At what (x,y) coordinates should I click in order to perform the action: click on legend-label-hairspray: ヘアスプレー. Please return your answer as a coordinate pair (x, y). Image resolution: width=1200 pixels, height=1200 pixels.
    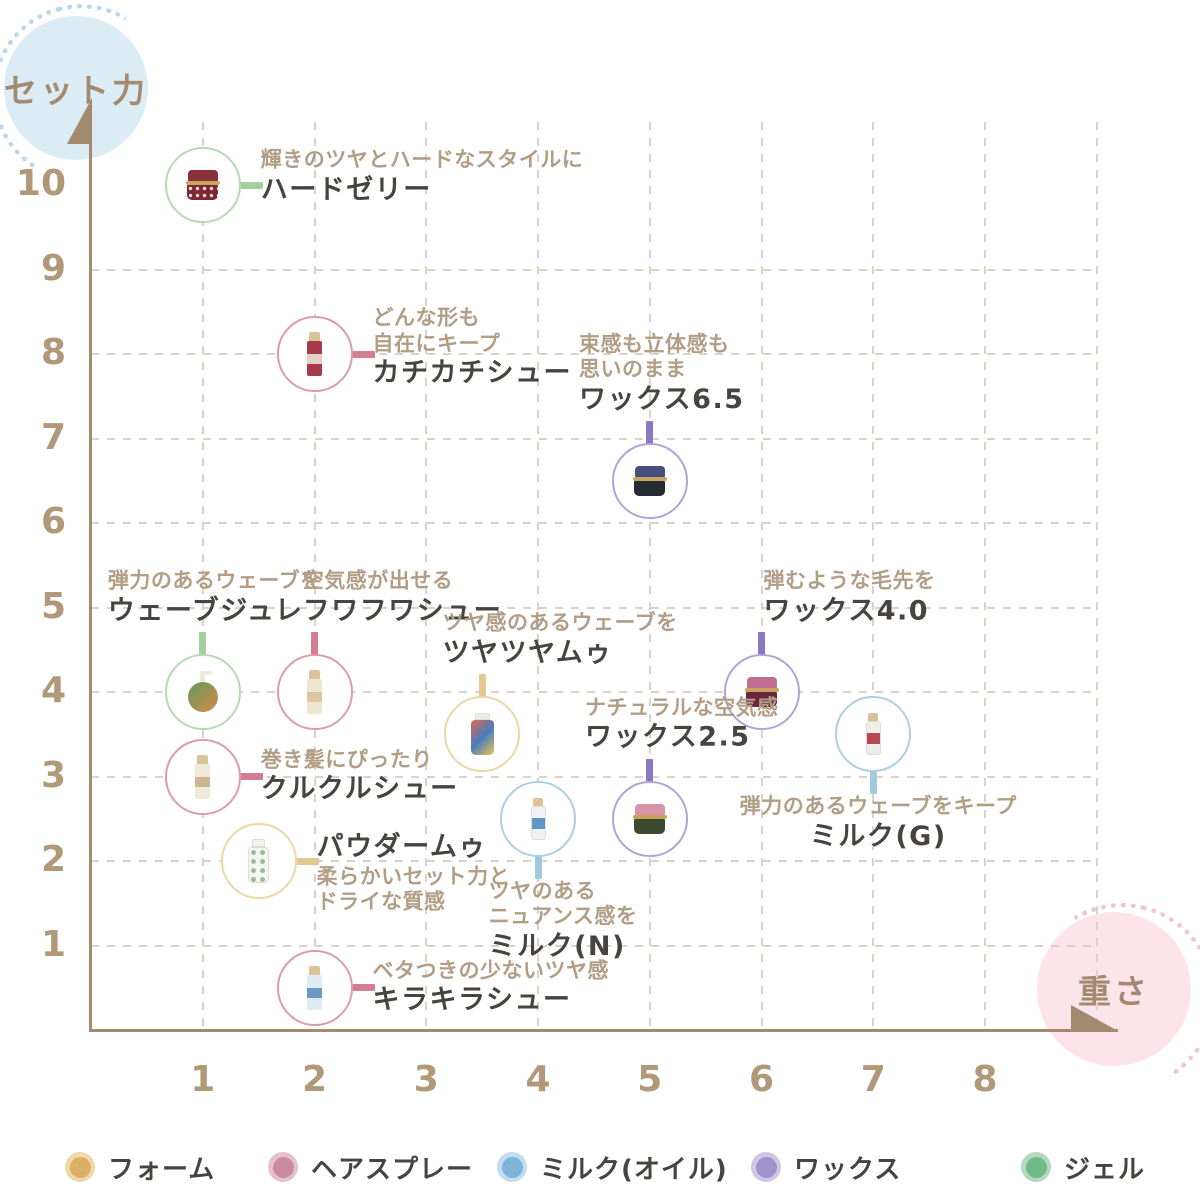
    Looking at the image, I should click on (392, 1169).